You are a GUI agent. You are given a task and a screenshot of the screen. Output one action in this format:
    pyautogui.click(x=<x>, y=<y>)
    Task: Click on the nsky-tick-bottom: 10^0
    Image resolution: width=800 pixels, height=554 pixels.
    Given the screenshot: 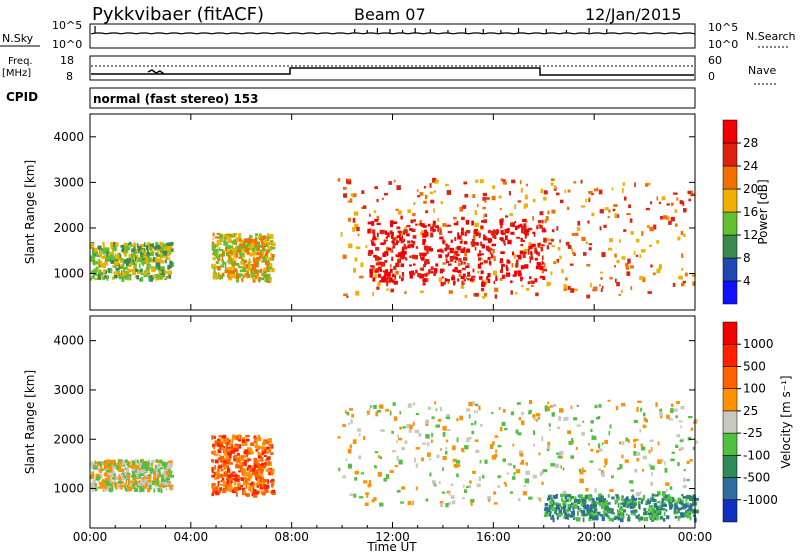 What is the action you would take?
    pyautogui.click(x=67, y=44)
    